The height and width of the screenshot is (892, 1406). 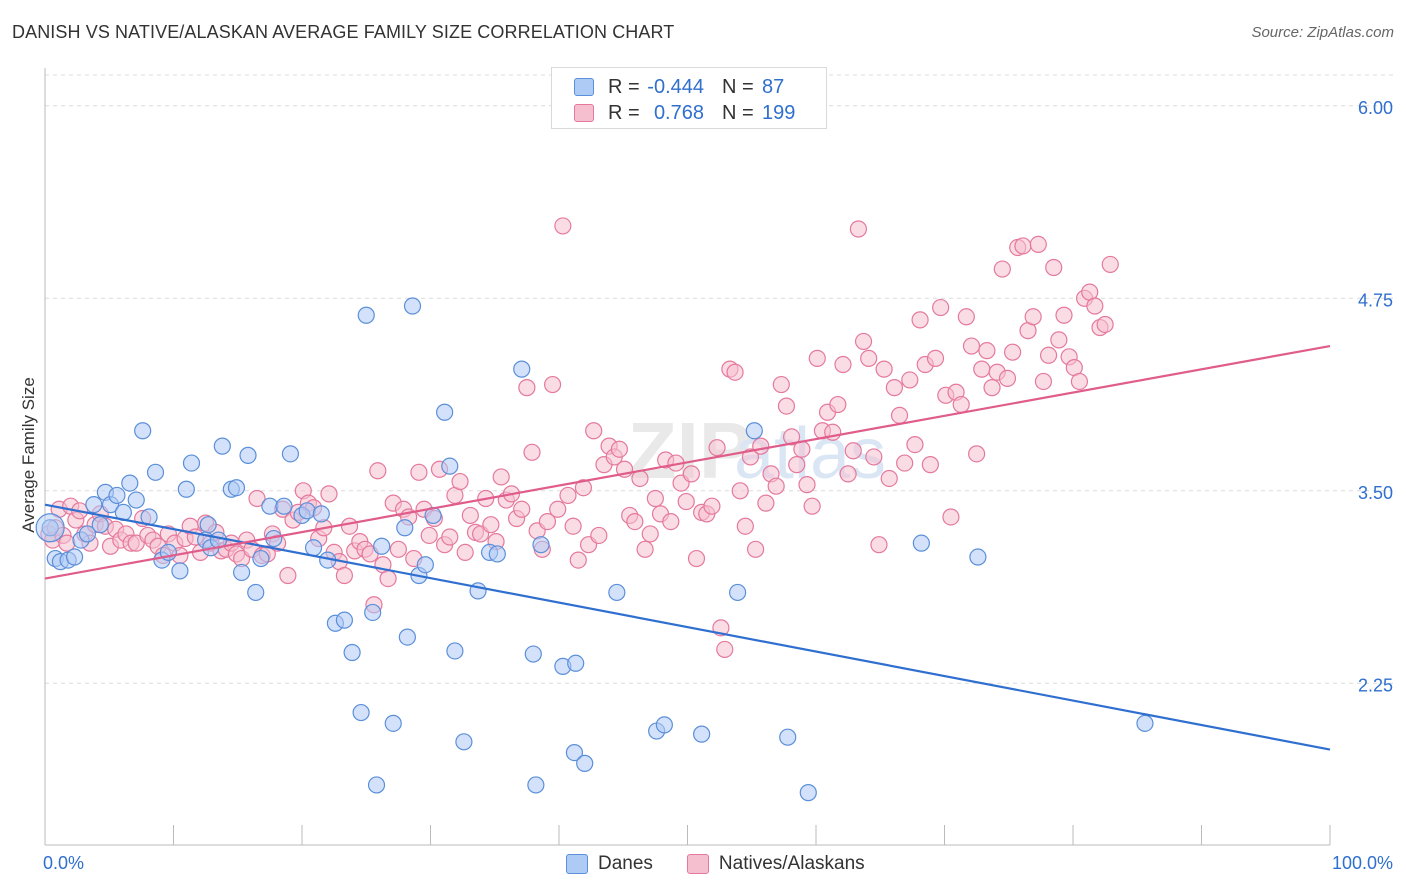 What do you see at coordinates (1375, 685) in the screenshot?
I see `y-tick-label: 2.25` at bounding box center [1375, 685].